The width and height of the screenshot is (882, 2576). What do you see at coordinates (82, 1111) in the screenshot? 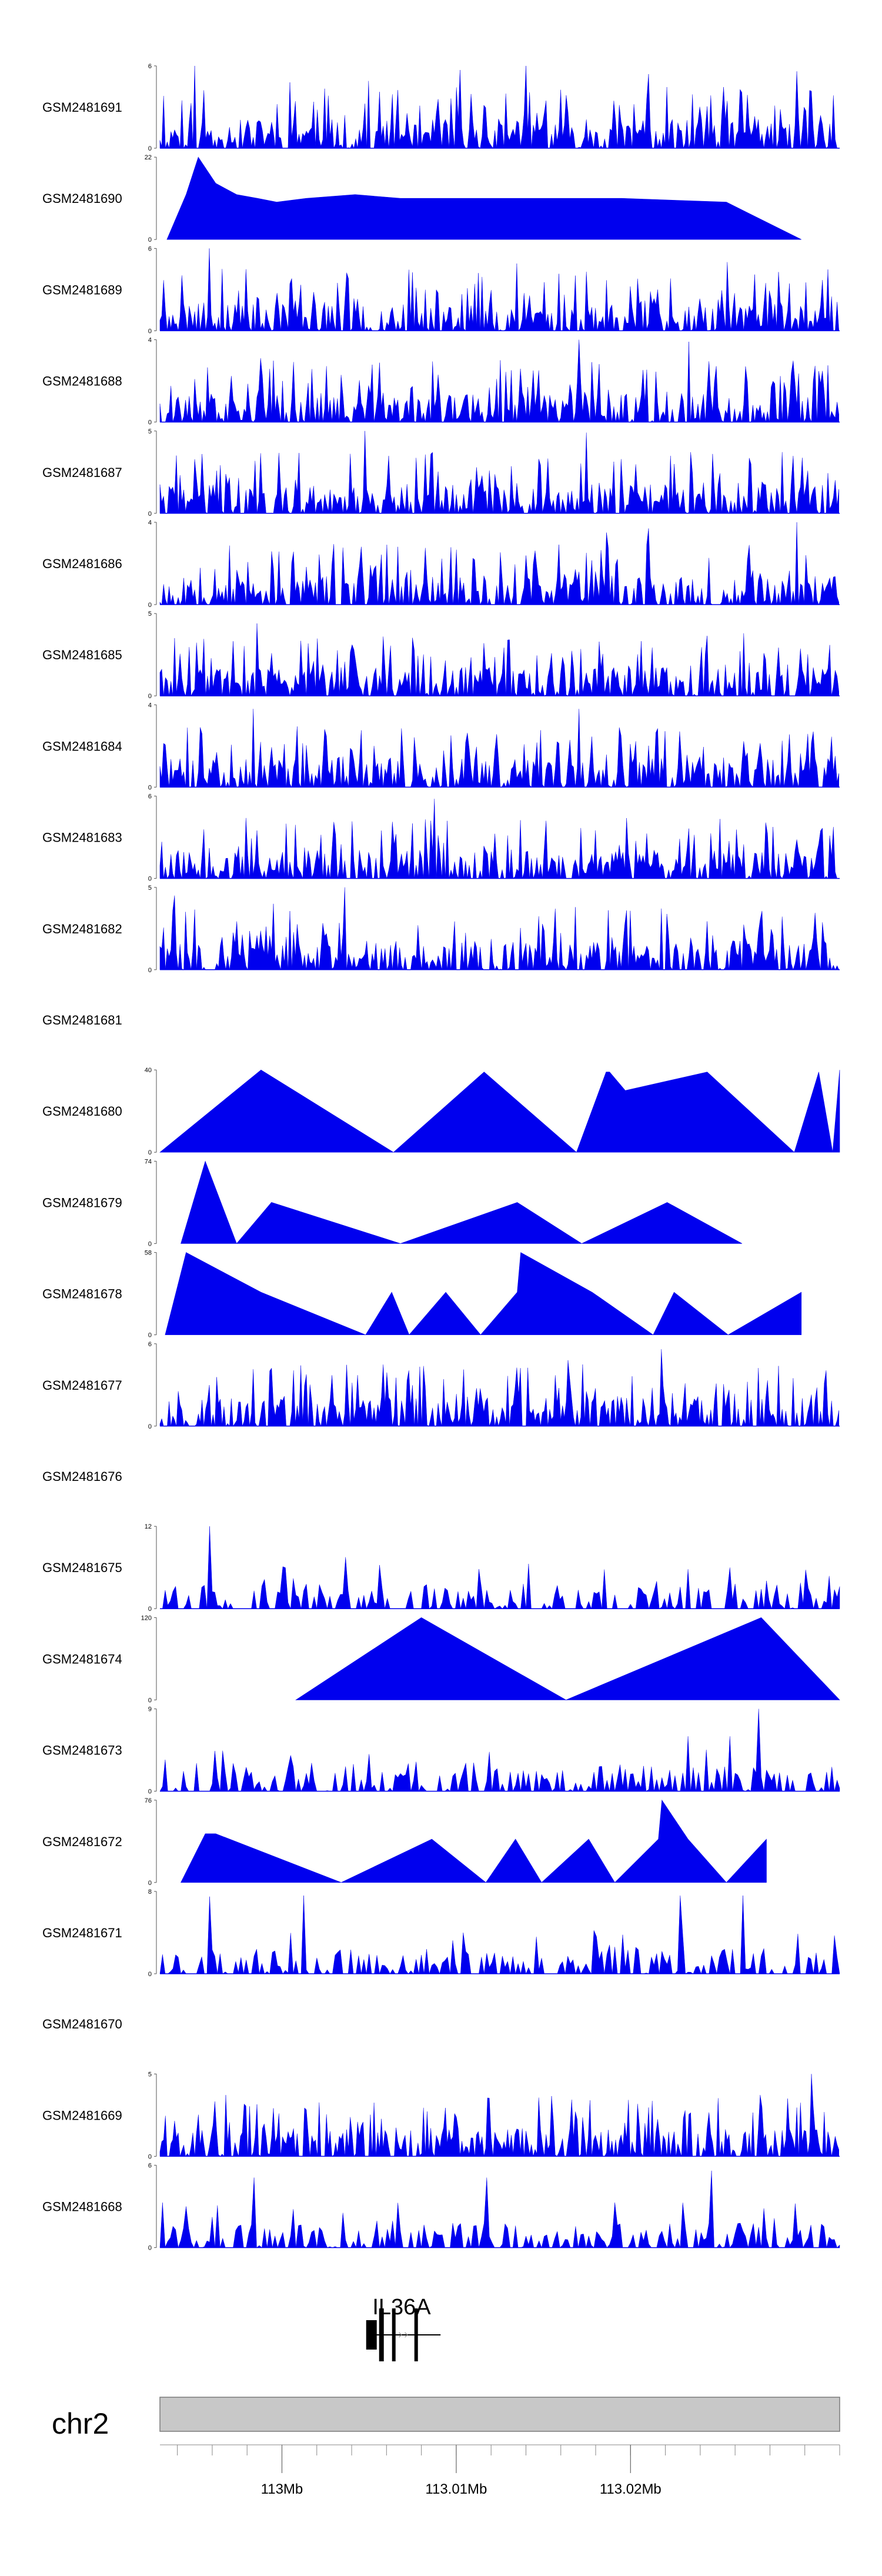
I see `track-label: GSM2481680` at bounding box center [82, 1111].